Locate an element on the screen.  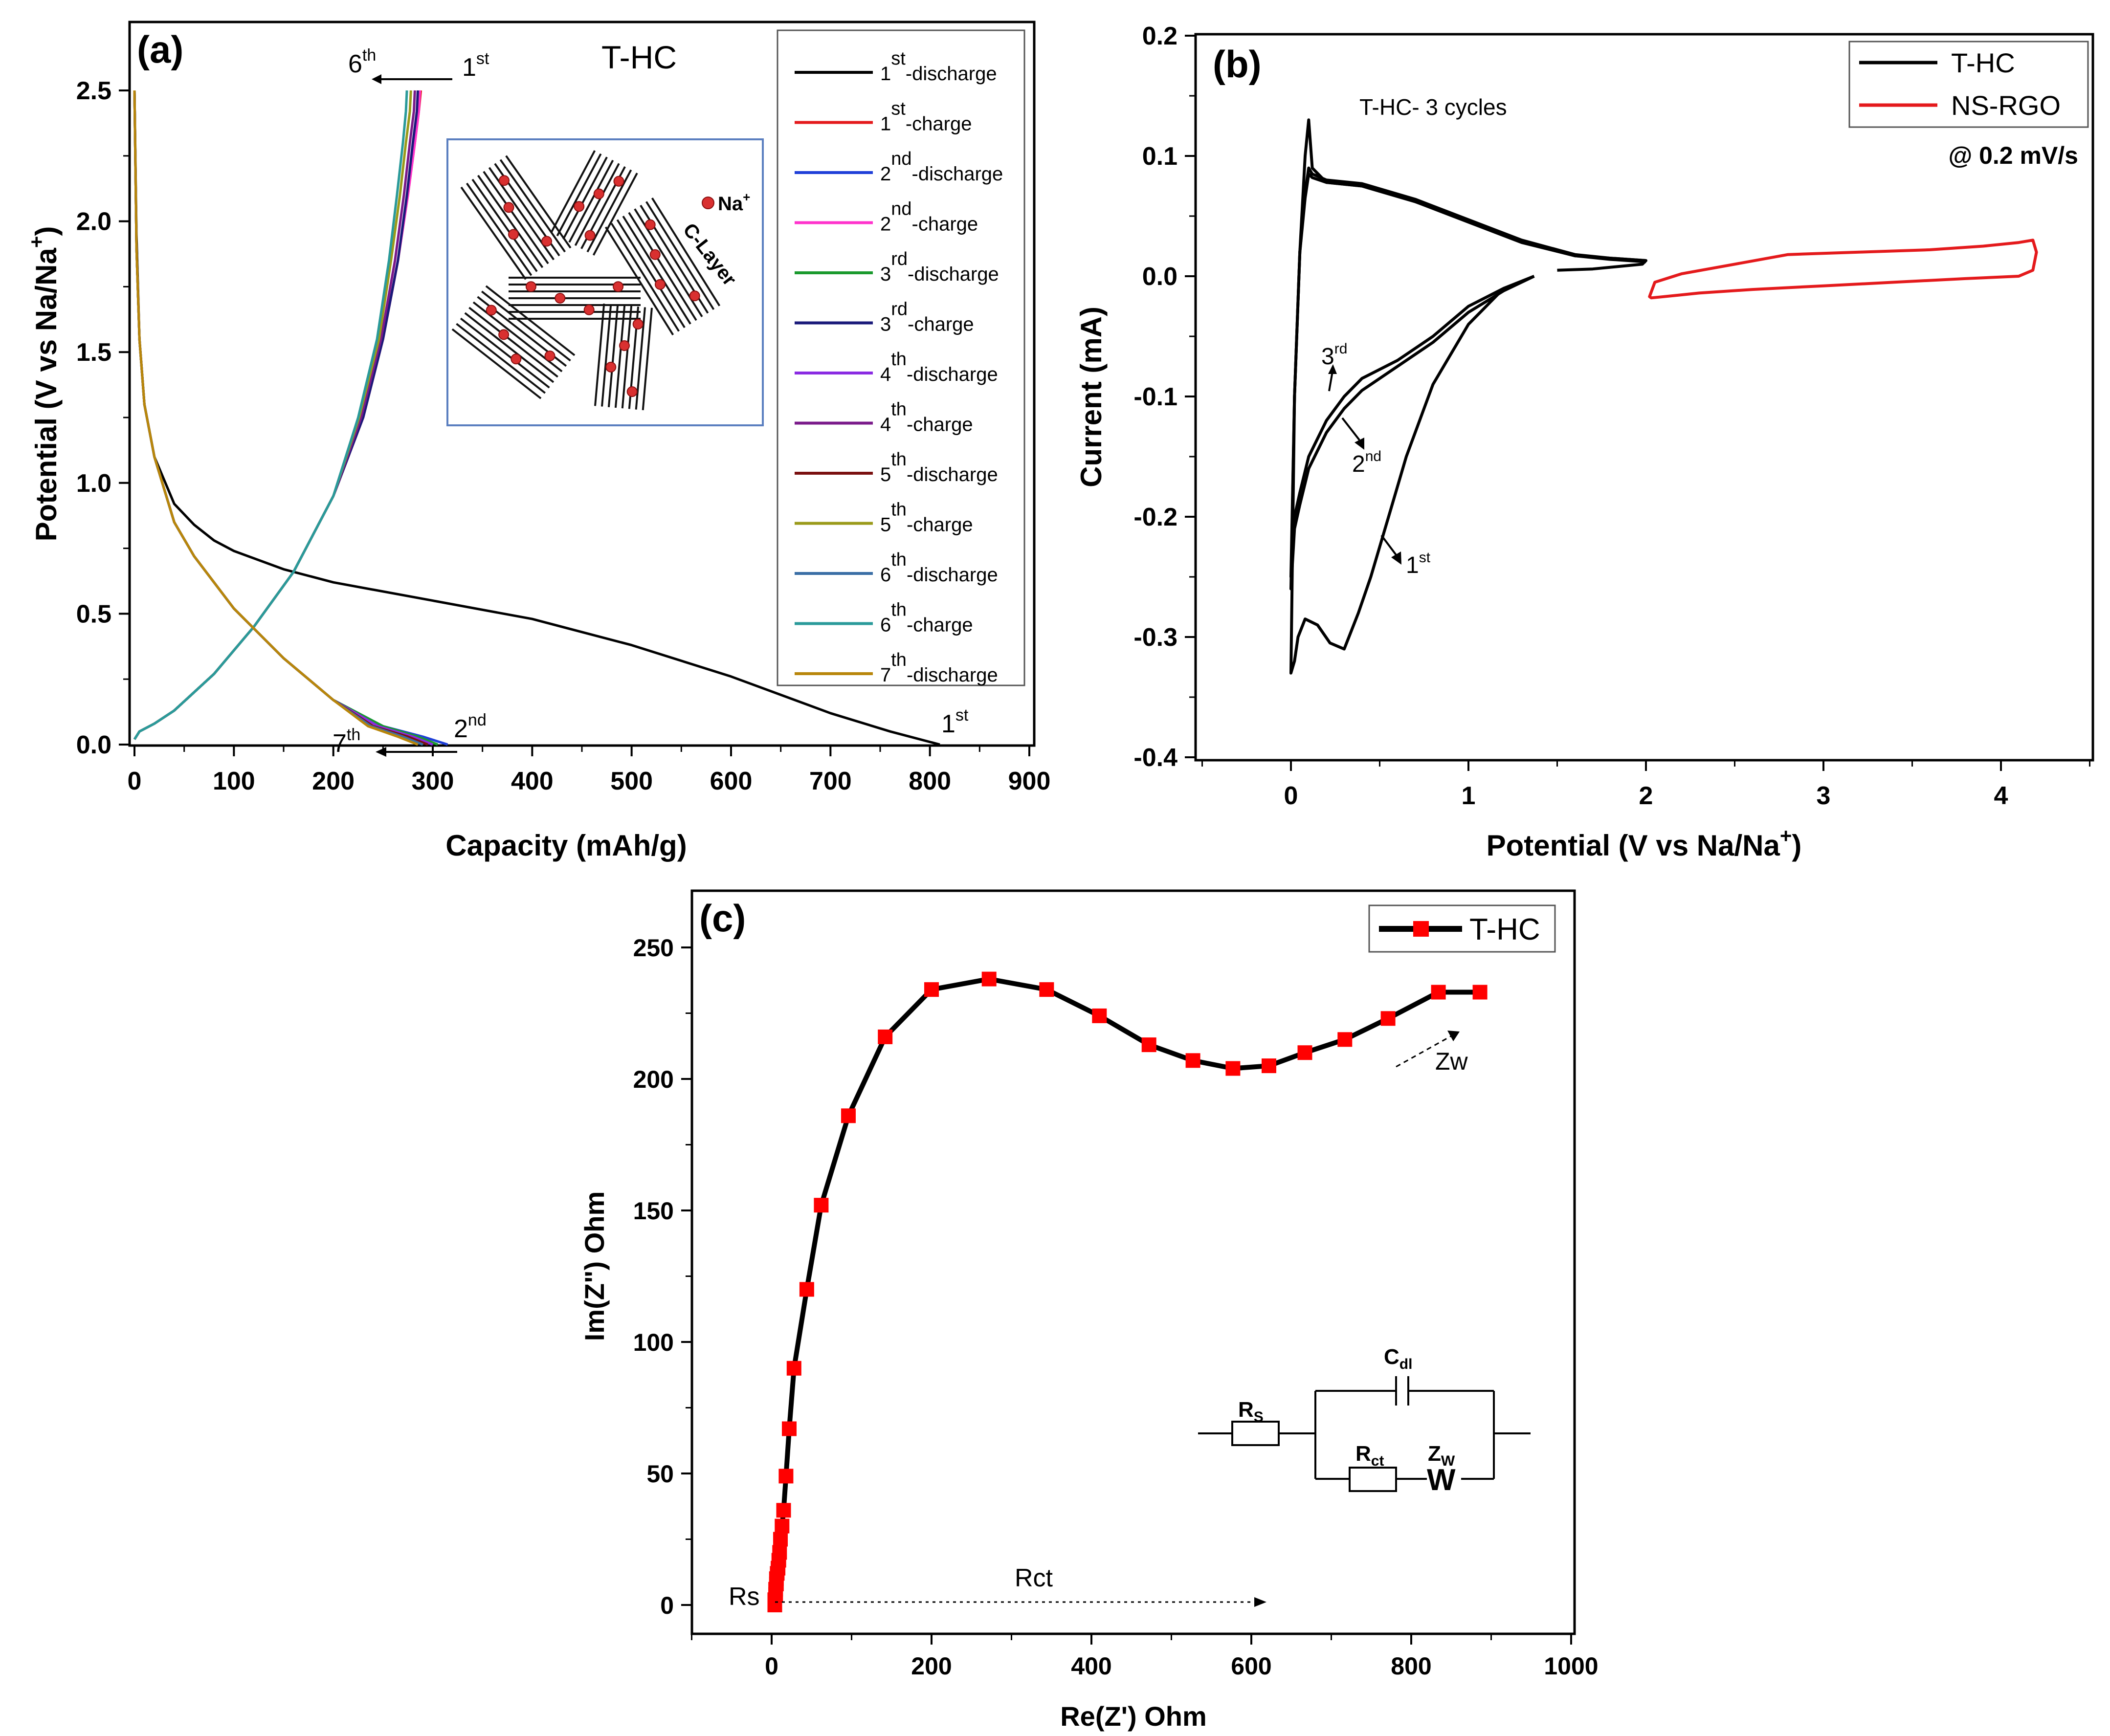
panel-c-y-axis-label: Im(Z") Ohm is located at coordinates (595, 1266).